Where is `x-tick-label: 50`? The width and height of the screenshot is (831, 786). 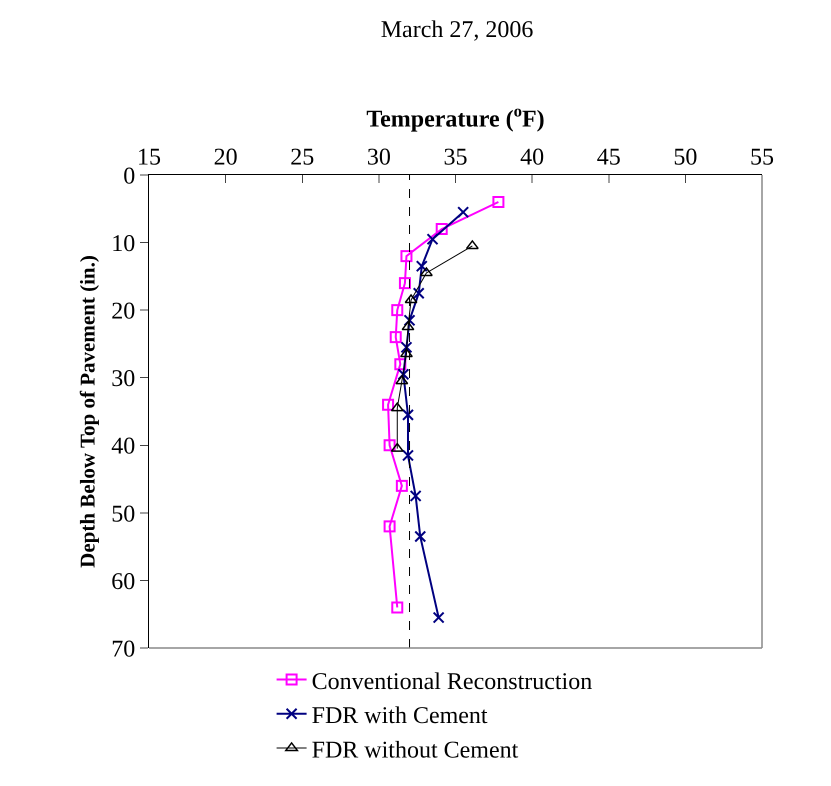 x-tick-label: 50 is located at coordinates (685, 157).